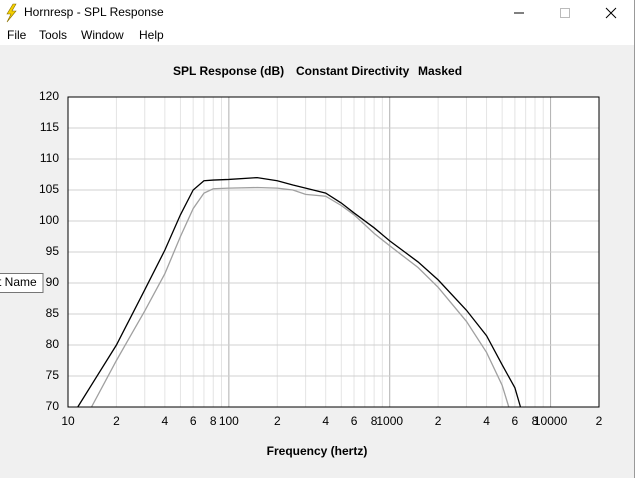 The width and height of the screenshot is (635, 483). What do you see at coordinates (53, 282) in the screenshot?
I see `y-tick-label: 90` at bounding box center [53, 282].